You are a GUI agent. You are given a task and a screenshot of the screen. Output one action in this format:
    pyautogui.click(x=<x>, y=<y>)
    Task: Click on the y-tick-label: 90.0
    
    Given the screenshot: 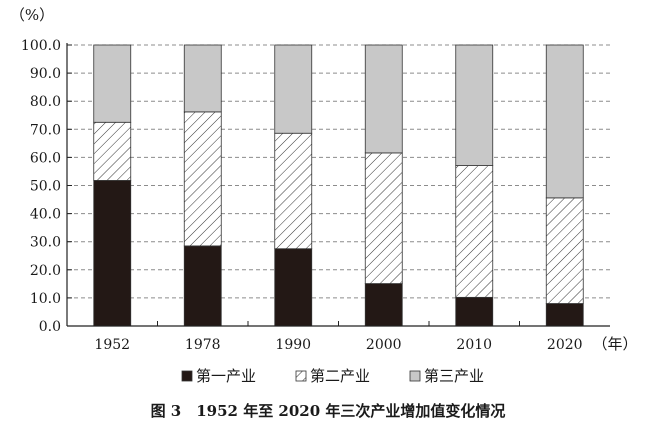 What is the action you would take?
    pyautogui.click(x=45, y=74)
    